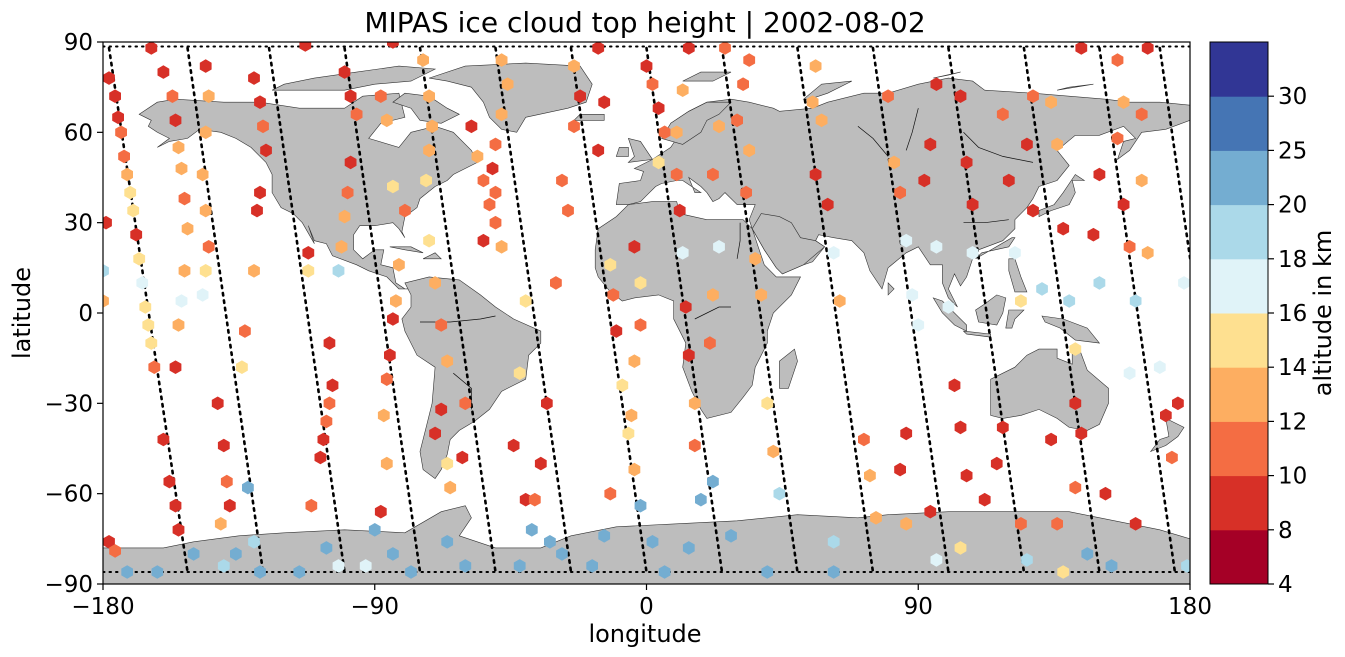 The width and height of the screenshot is (1345, 657). Describe the element at coordinates (1049, 388) in the screenshot. I see `landmass-australia` at that location.